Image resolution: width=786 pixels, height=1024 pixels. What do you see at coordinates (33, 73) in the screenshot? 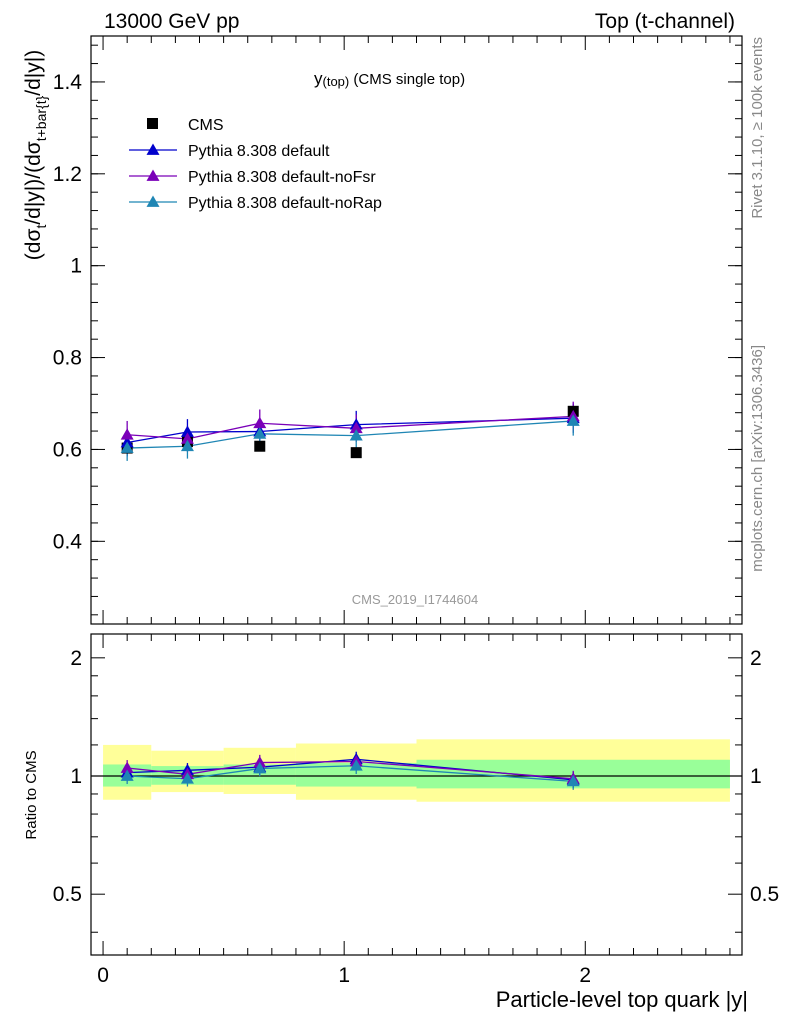
I see `main-ylabel-p4: /d|y|)` at bounding box center [33, 73].